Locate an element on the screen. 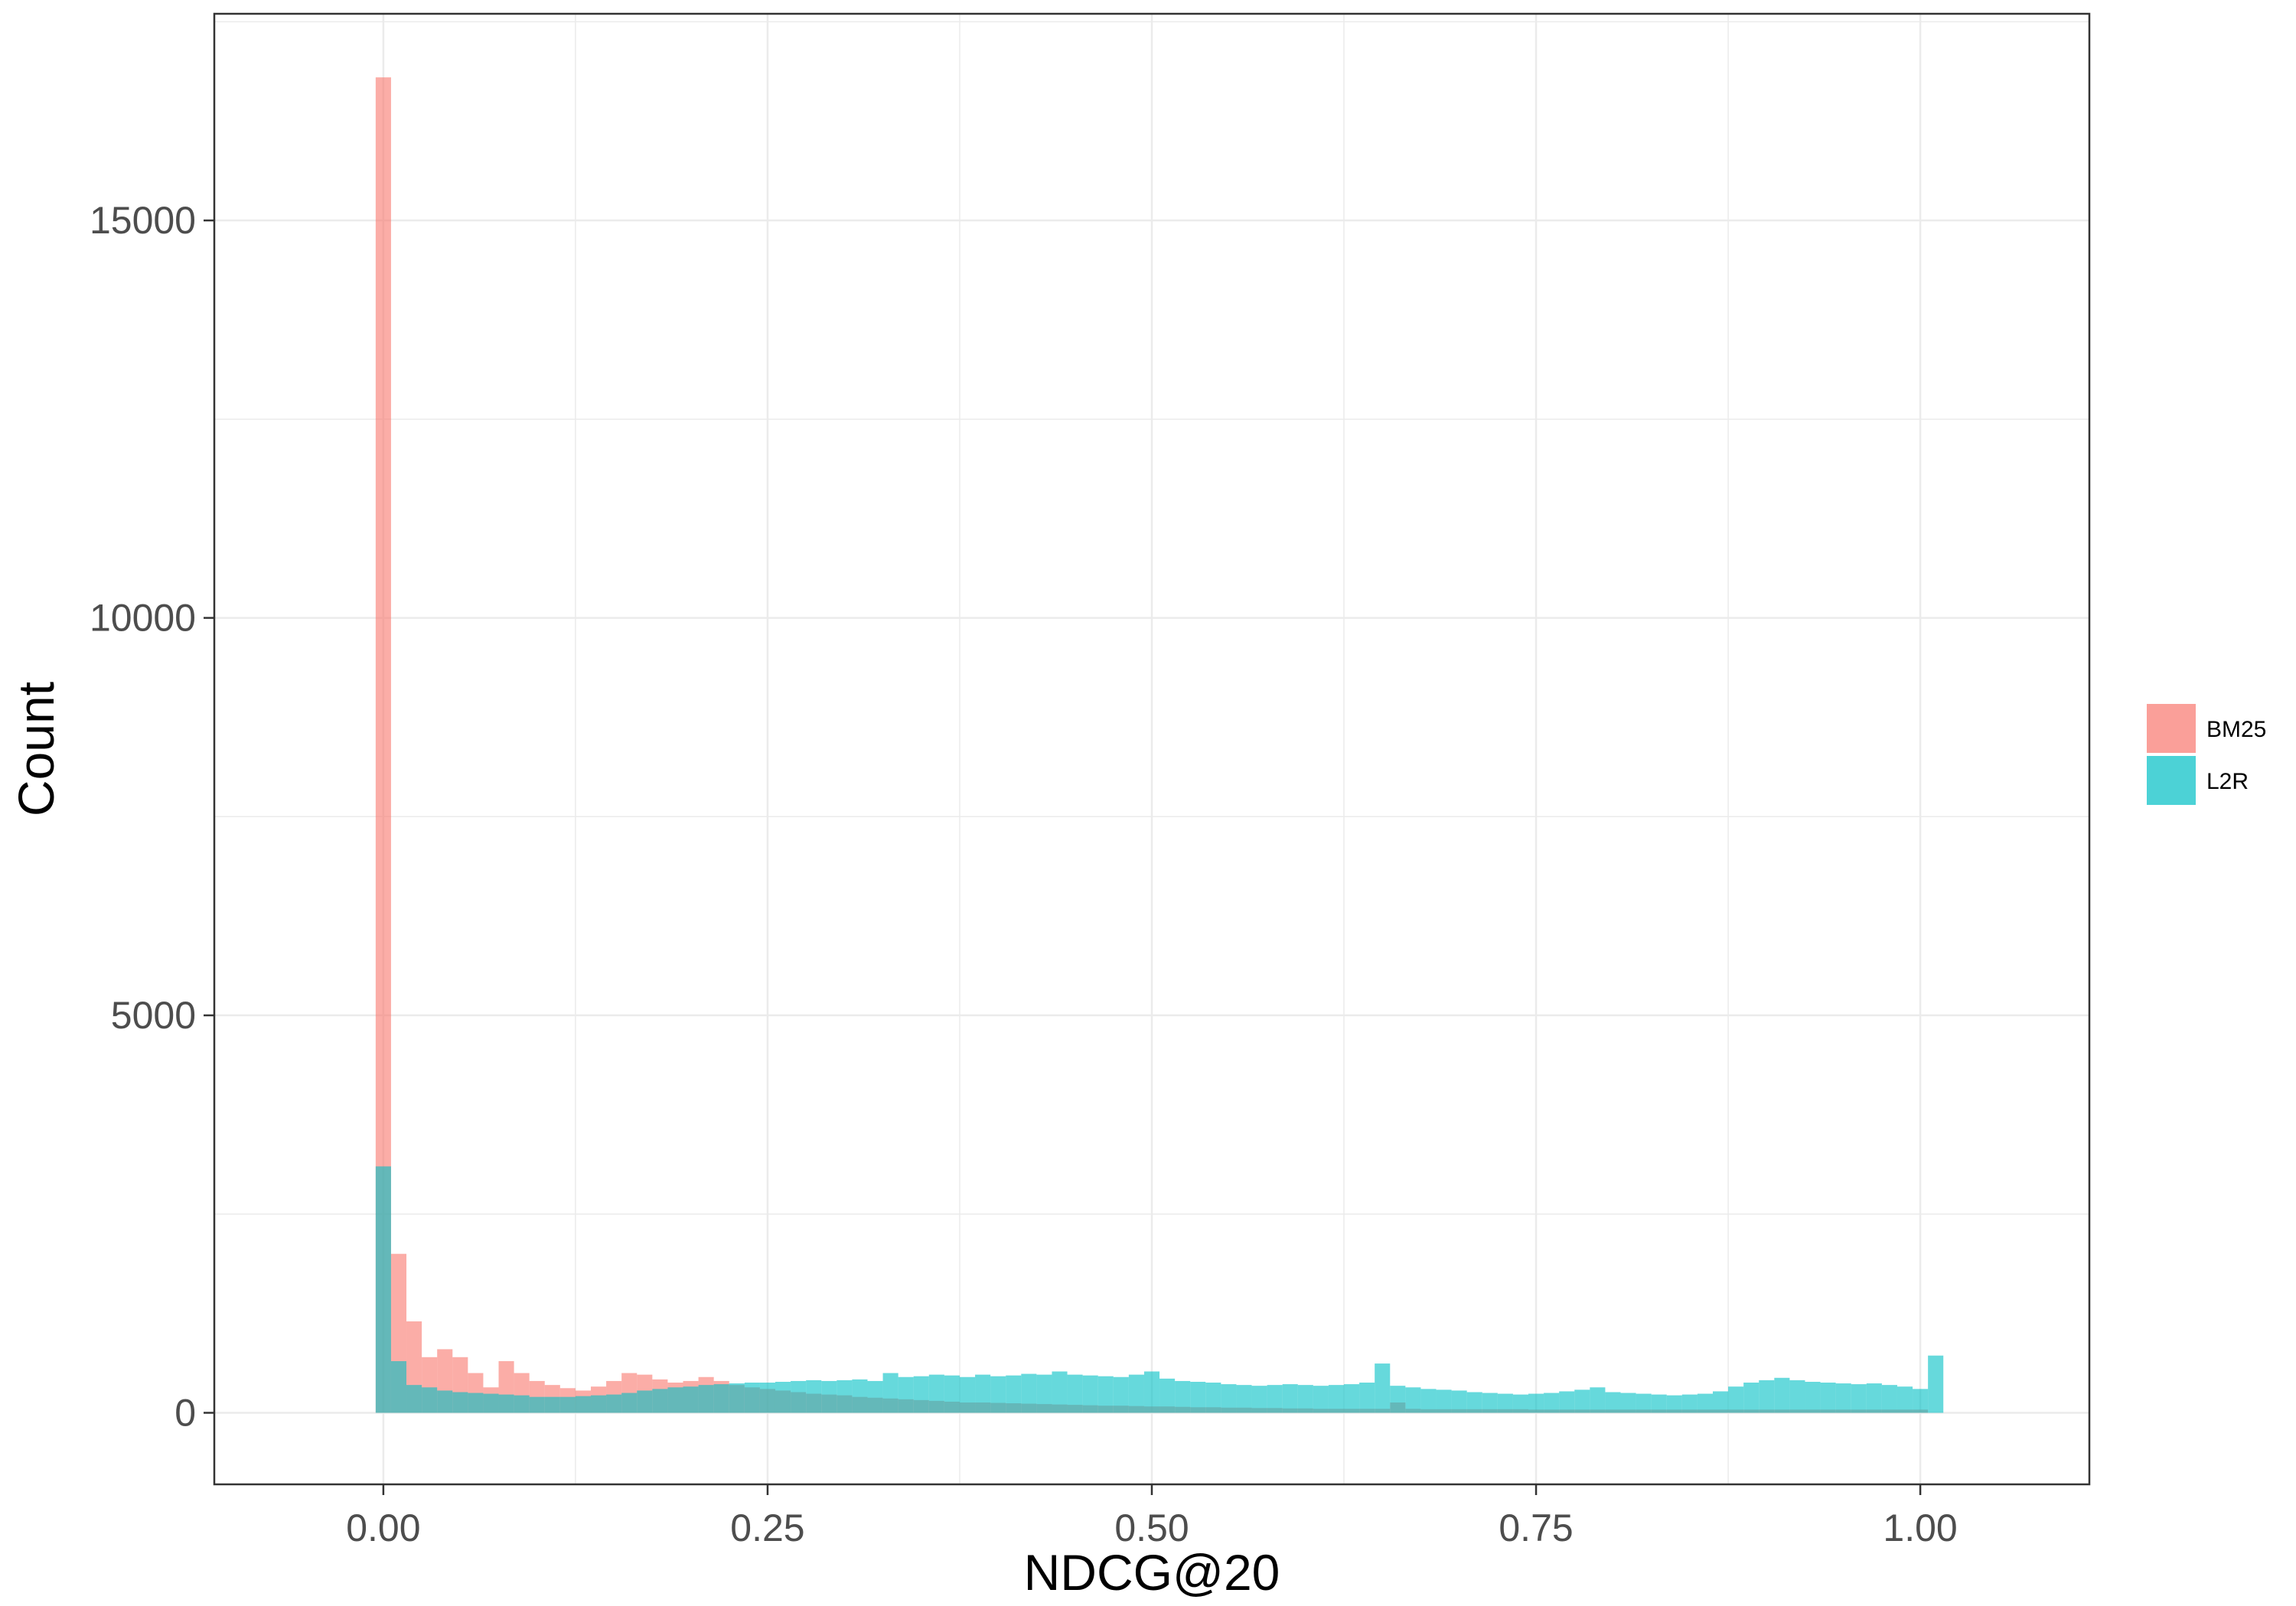  legend: BM25 L2R is located at coordinates (2206, 754).